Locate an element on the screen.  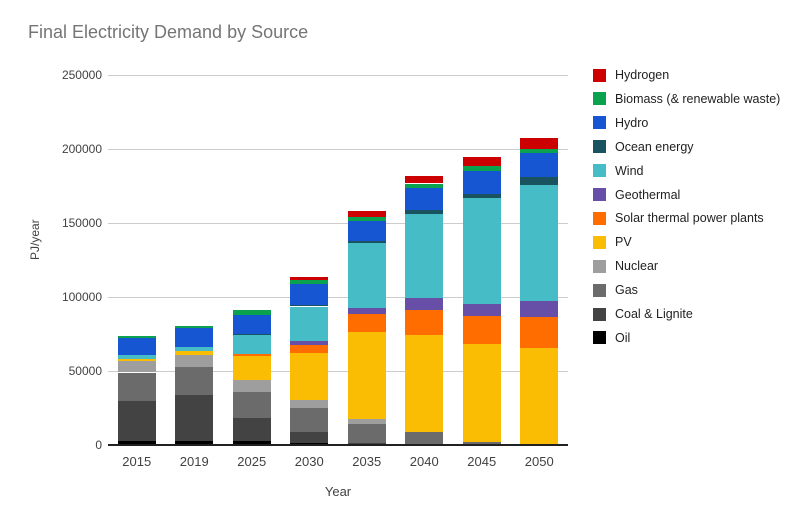
bar-group-2025 is located at coordinates (251, 260).